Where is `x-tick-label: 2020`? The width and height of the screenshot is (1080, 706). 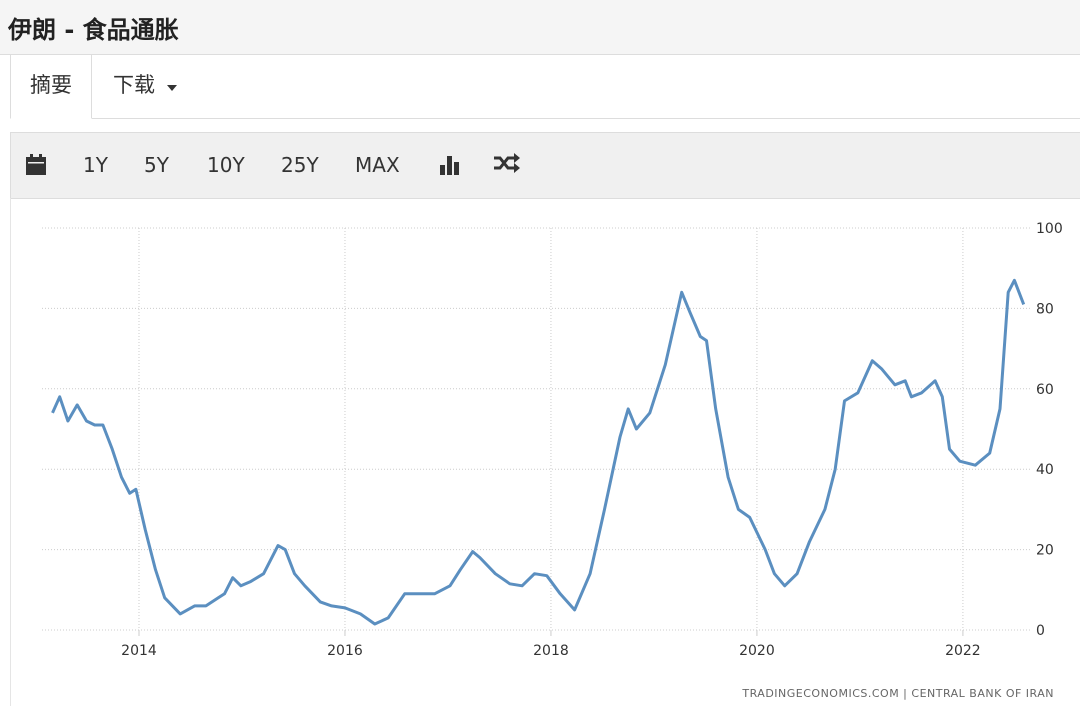 x-tick-label: 2020 is located at coordinates (757, 651).